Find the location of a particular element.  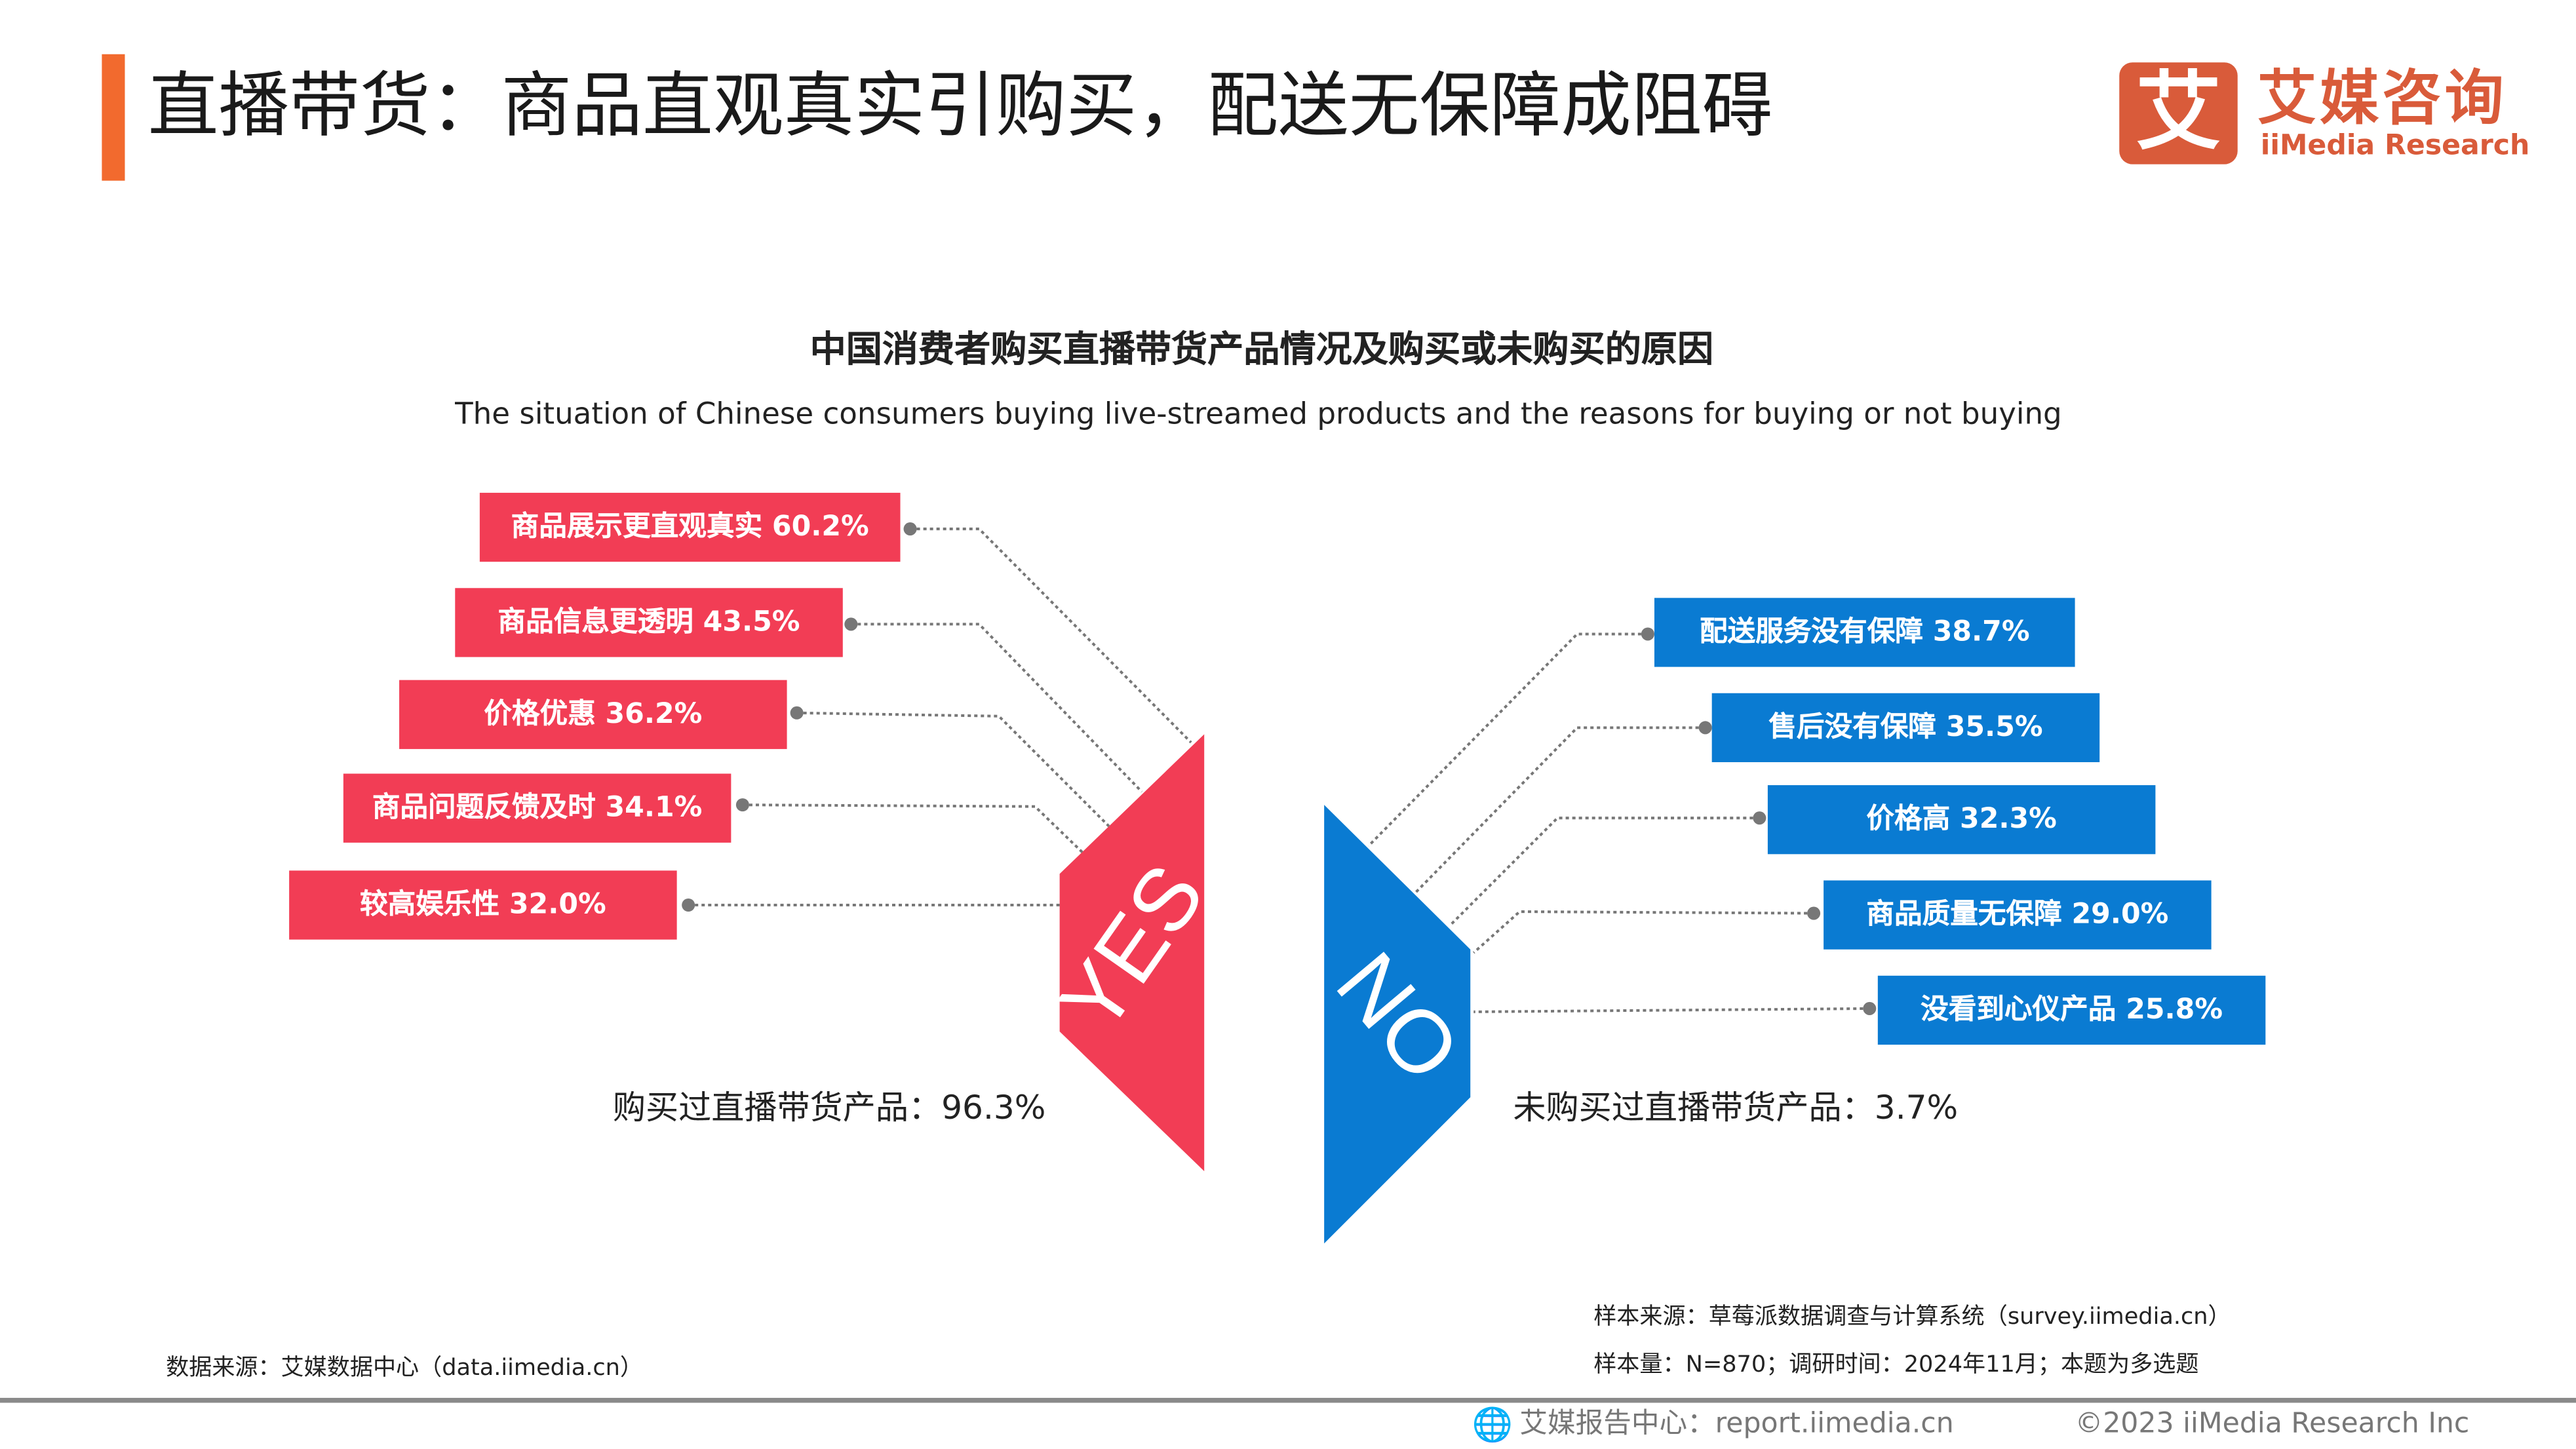

yes-reason-bar: 商品问题反馈及时 34.1% is located at coordinates (537, 808).